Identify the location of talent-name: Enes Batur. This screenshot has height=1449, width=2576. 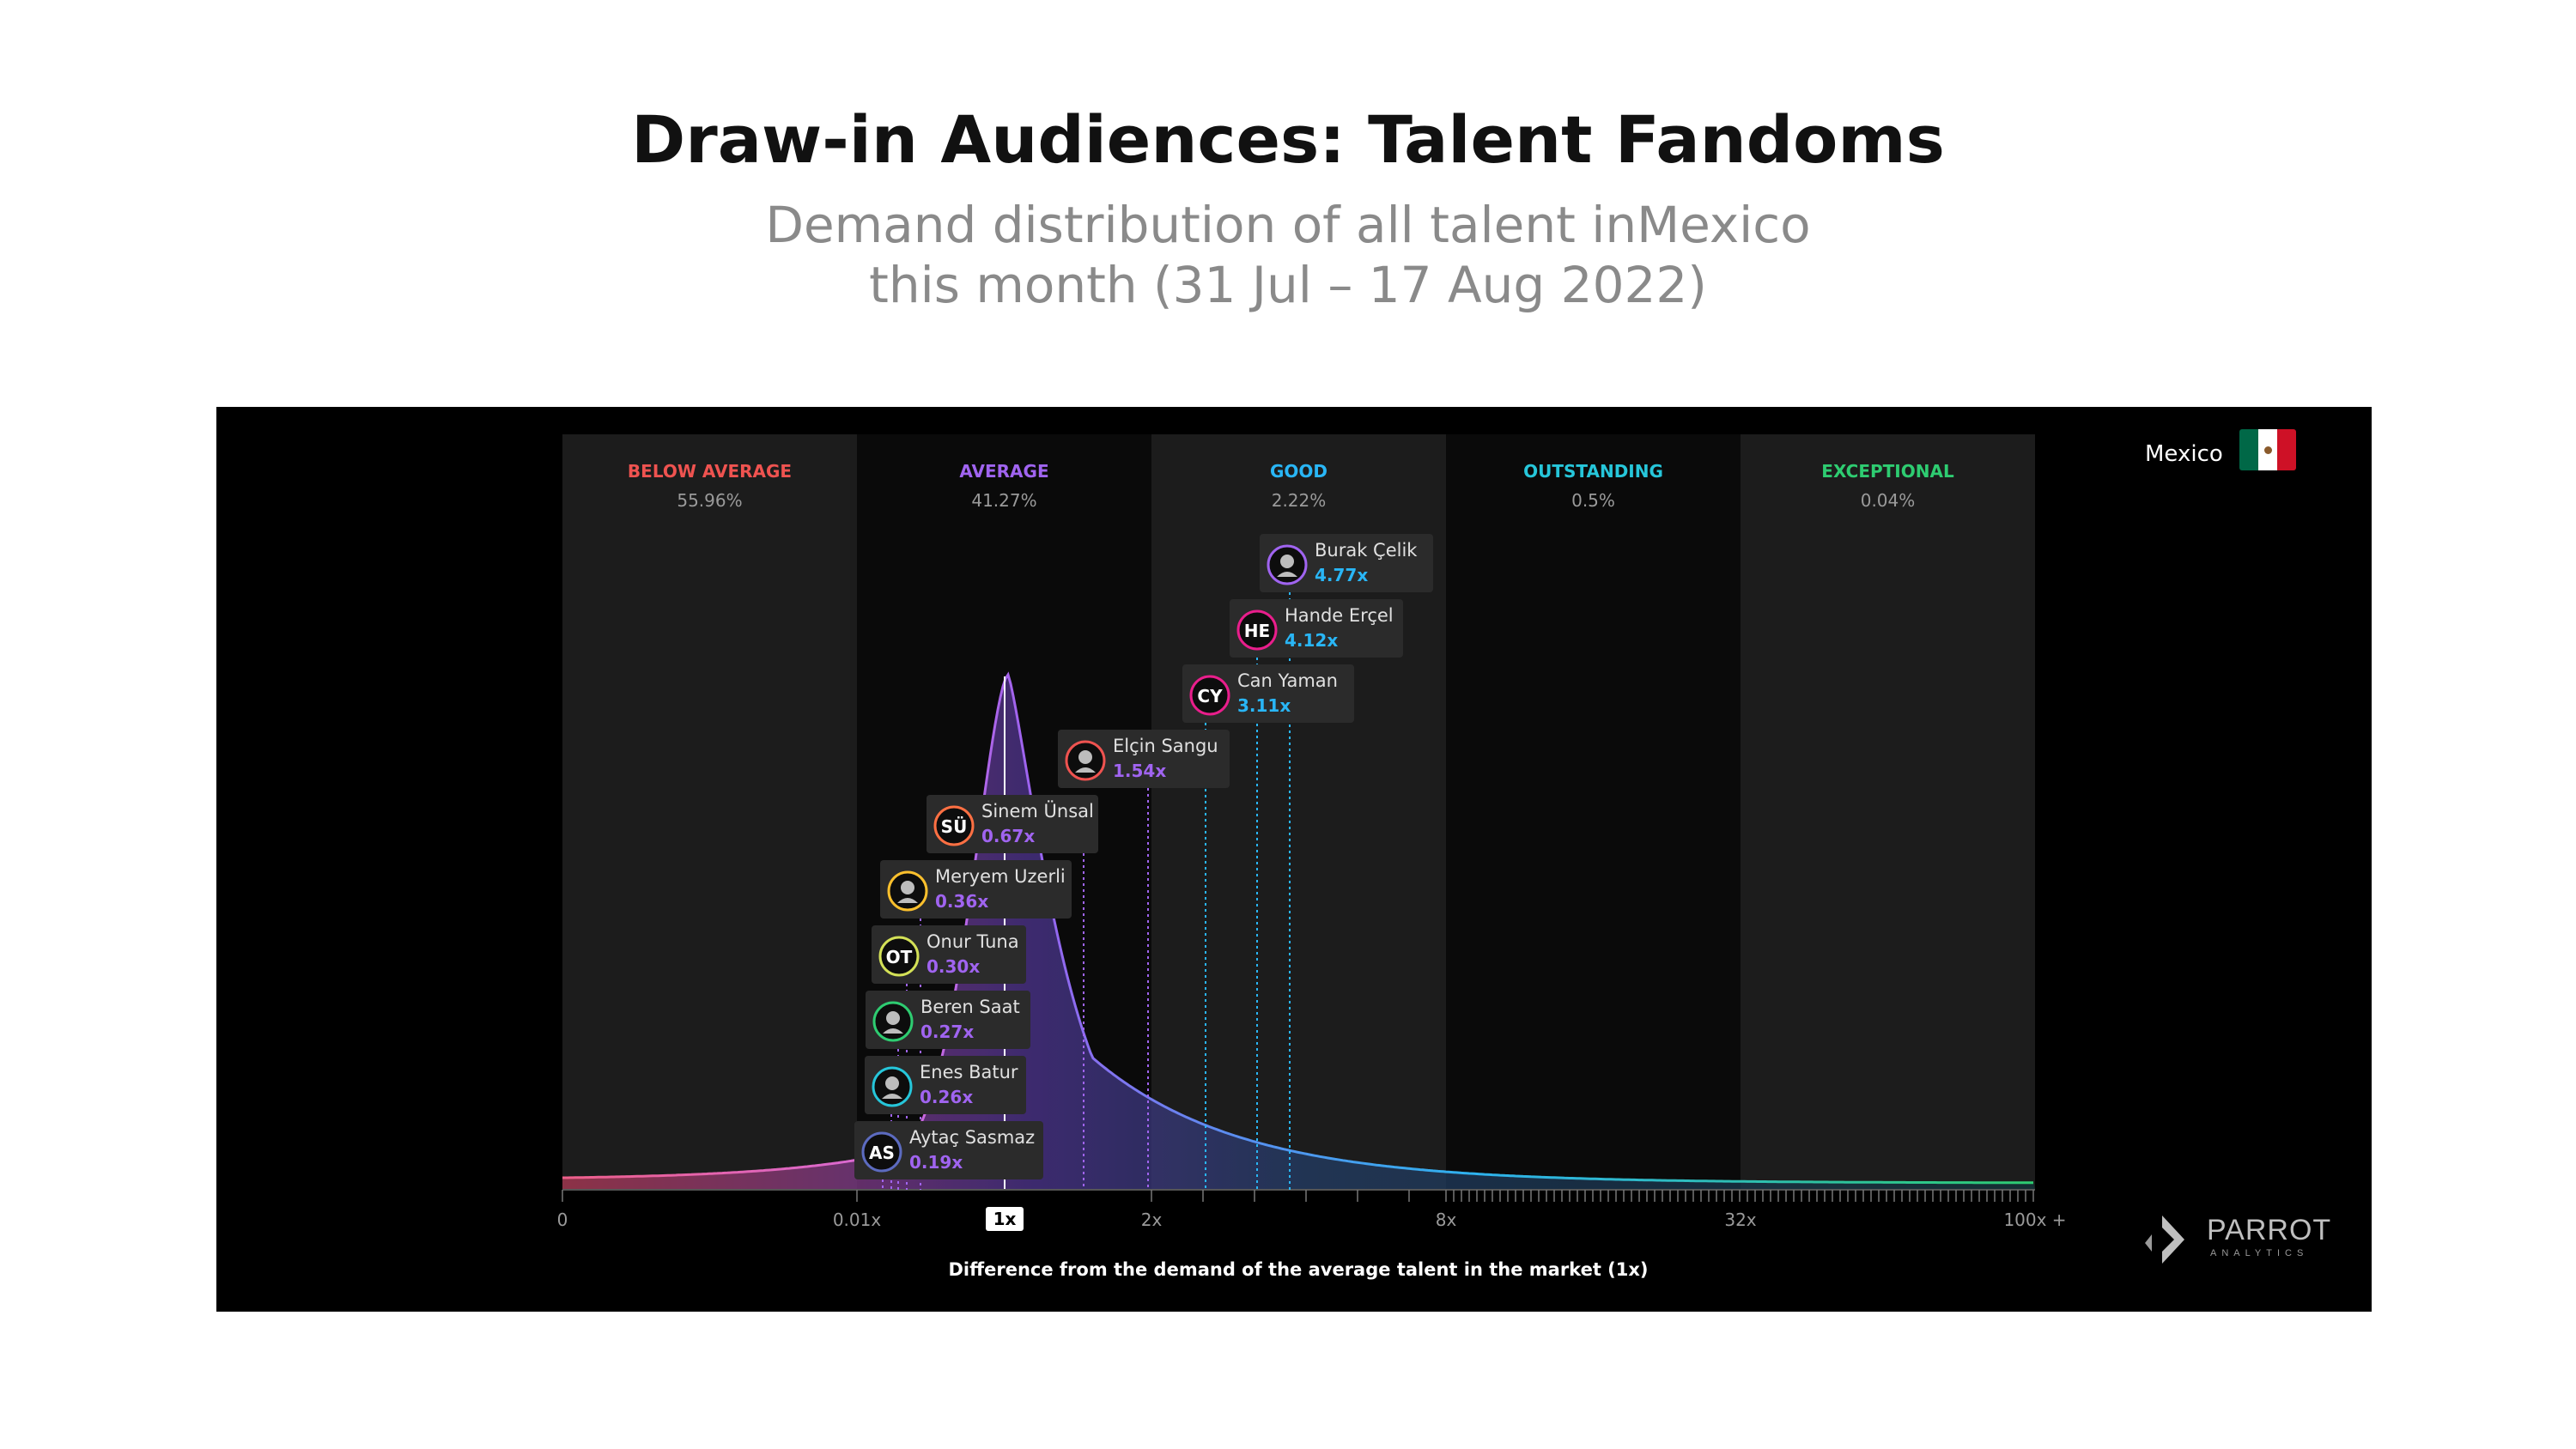
(969, 1072).